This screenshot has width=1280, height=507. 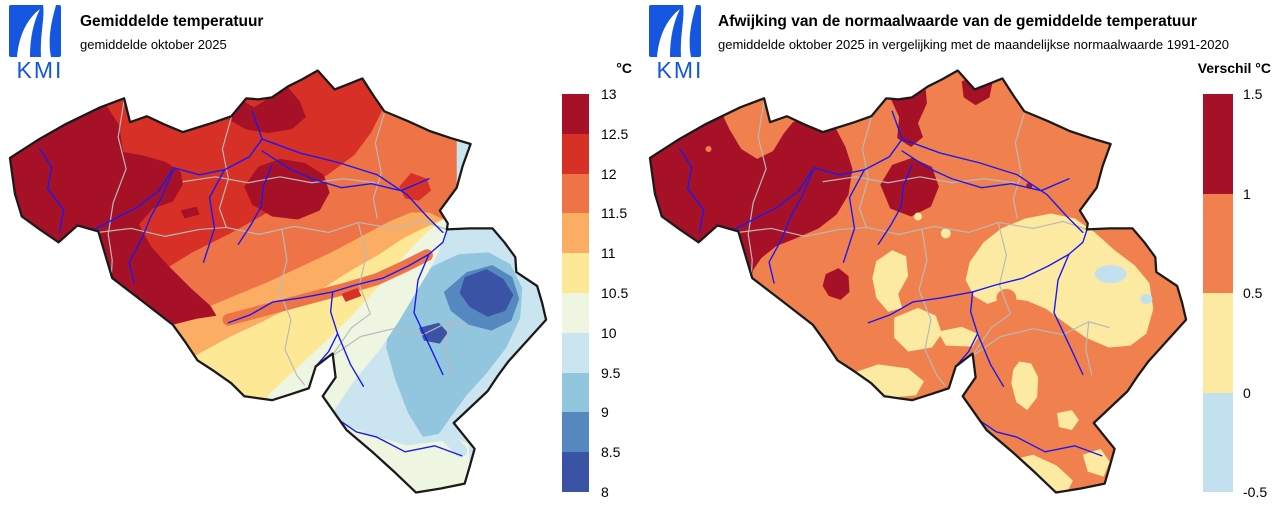 I want to click on legend-tick-label: 1, so click(x=1247, y=193).